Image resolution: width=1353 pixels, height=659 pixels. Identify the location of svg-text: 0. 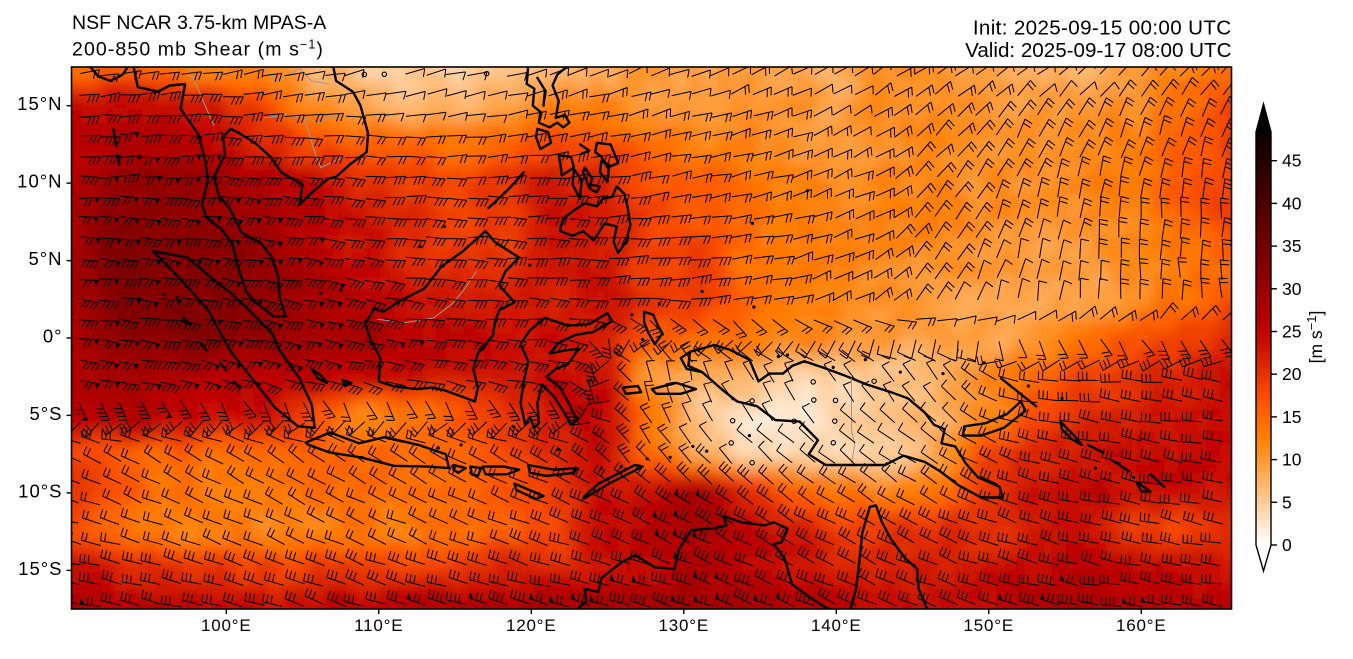
(1287, 545).